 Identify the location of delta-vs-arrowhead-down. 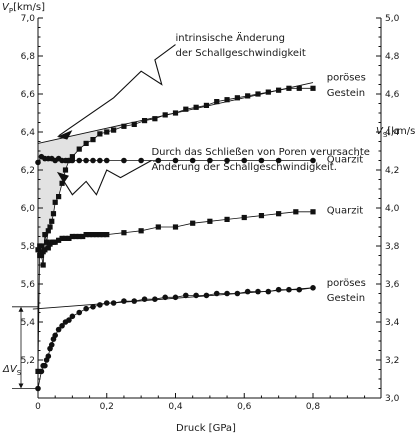
(21, 386).